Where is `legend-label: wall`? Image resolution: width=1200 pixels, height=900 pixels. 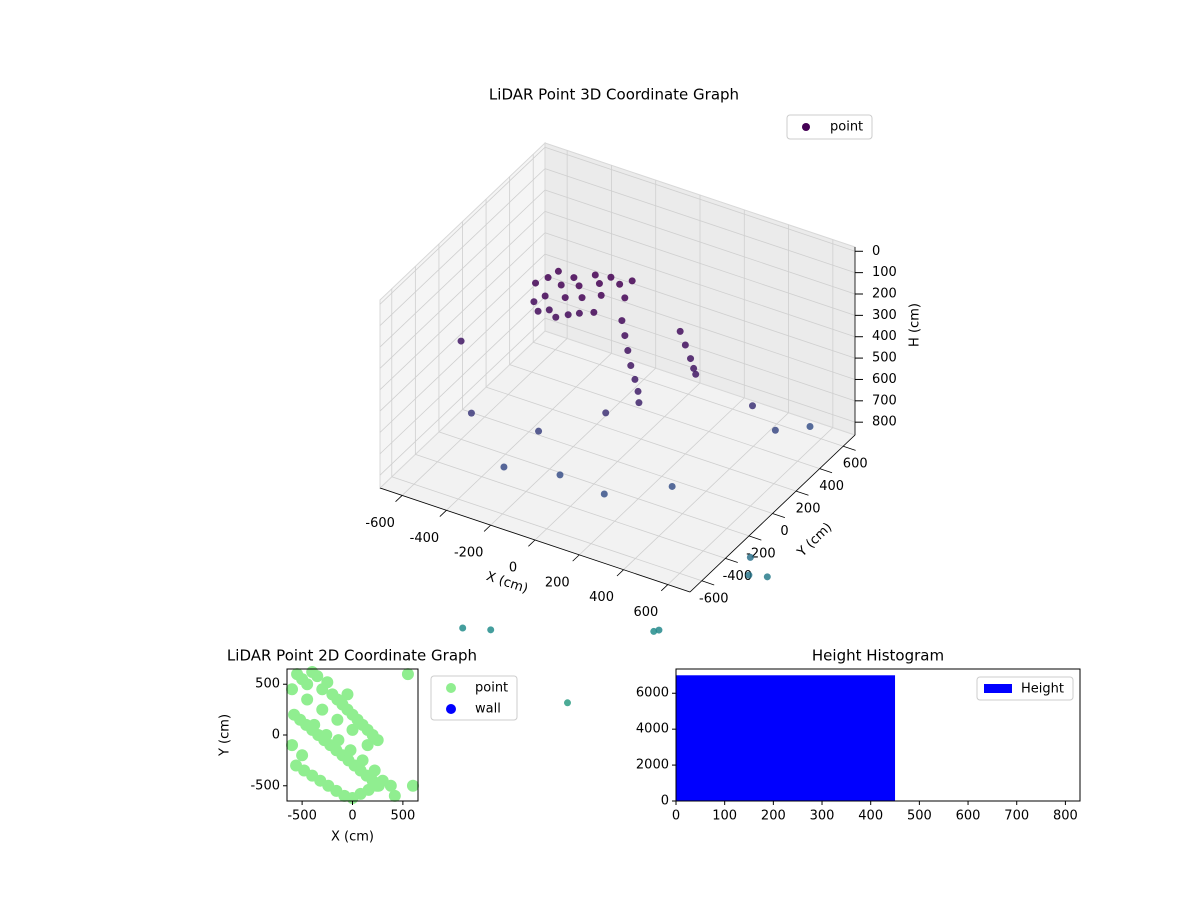 legend-label: wall is located at coordinates (488, 709).